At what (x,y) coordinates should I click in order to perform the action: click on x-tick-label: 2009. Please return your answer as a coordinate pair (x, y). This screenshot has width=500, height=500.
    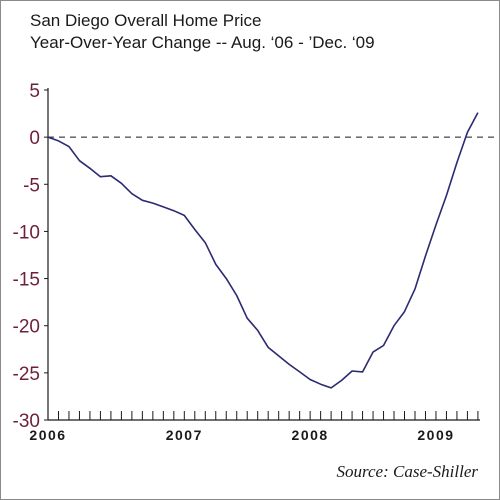
    Looking at the image, I should click on (435, 435).